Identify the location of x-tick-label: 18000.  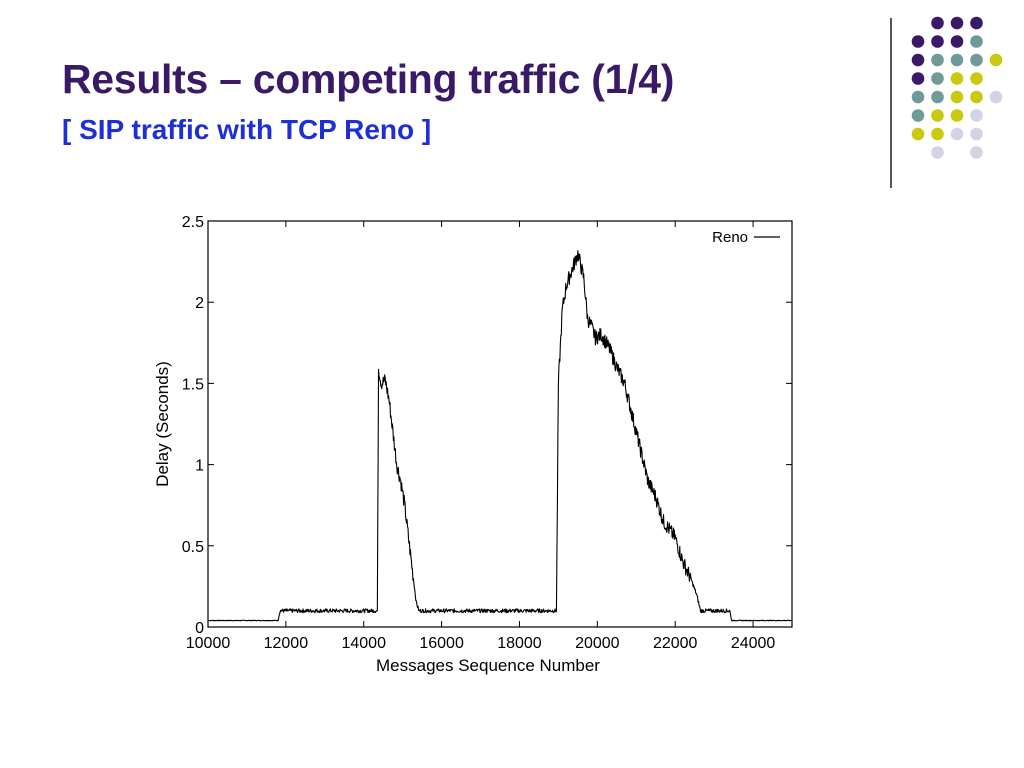
(519, 643).